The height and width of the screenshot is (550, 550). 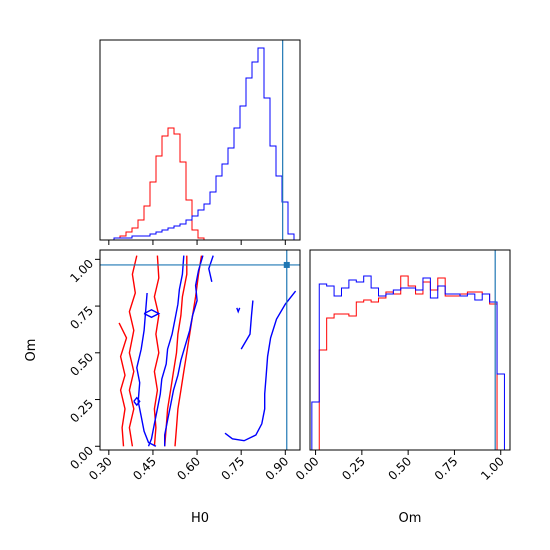 What do you see at coordinates (410, 518) in the screenshot?
I see `x-axis-label-om: Om` at bounding box center [410, 518].